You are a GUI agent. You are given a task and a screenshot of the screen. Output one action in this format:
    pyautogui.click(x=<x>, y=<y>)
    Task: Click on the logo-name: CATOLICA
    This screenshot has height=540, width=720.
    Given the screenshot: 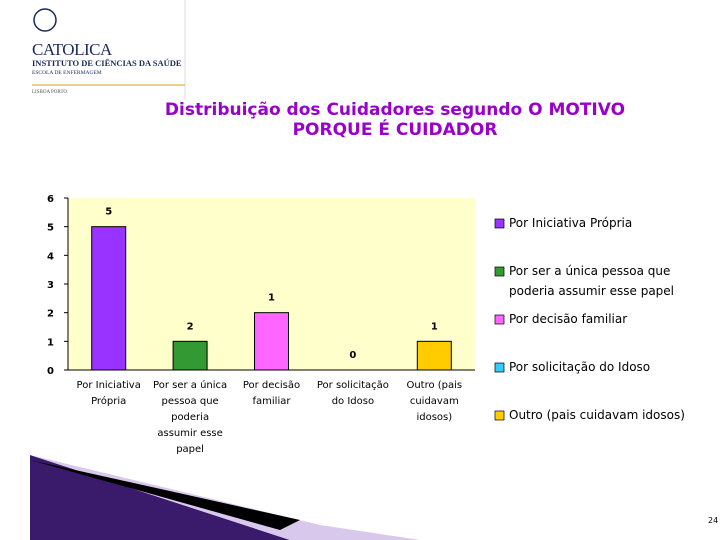 What is the action you would take?
    pyautogui.click(x=72, y=49)
    